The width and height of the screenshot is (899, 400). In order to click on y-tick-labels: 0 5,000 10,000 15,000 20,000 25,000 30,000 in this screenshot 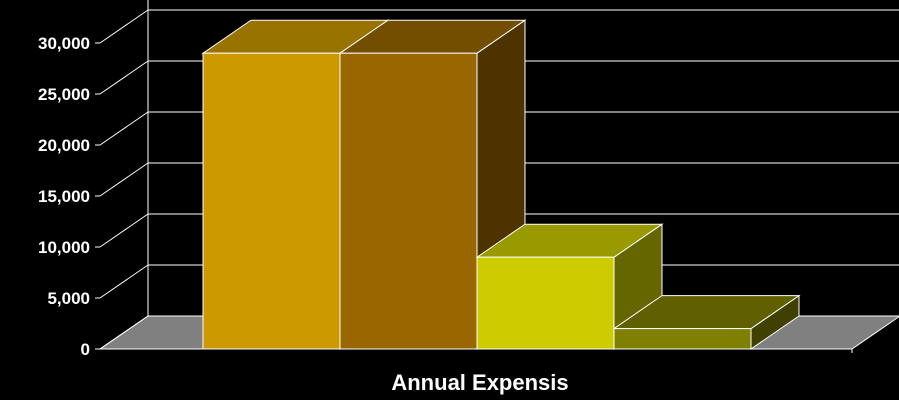, I will do `click(64, 196)`.